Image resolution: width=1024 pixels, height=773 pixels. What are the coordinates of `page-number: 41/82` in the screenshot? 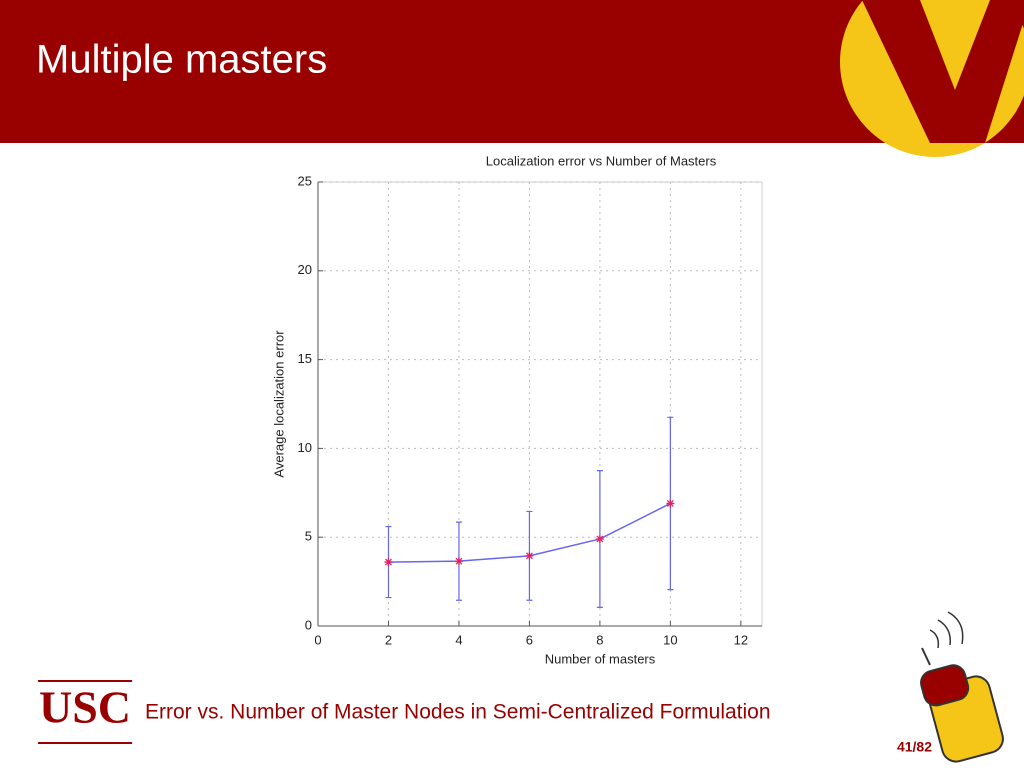 It's located at (914, 747).